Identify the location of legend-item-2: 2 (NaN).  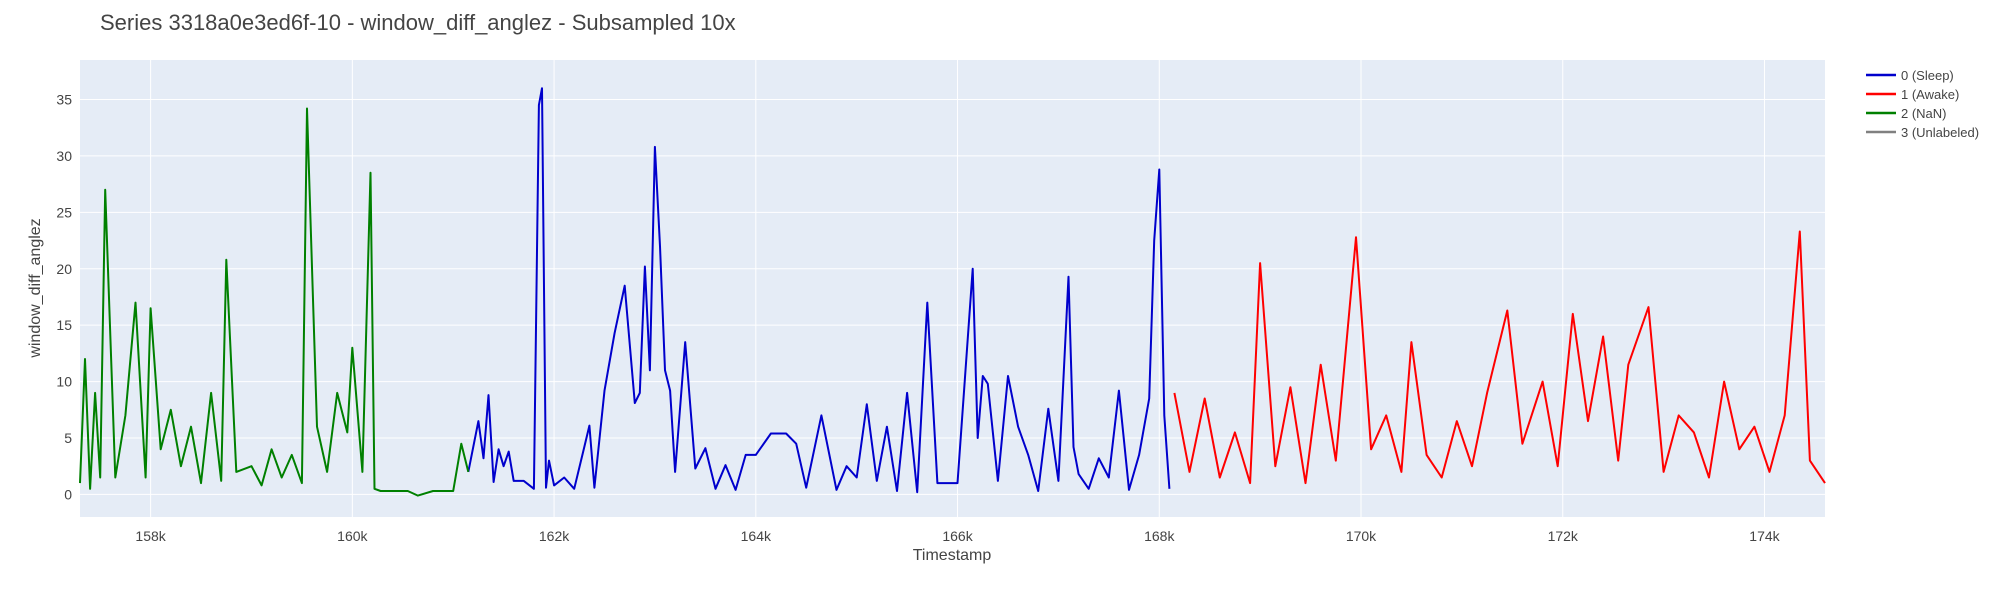
(1906, 113).